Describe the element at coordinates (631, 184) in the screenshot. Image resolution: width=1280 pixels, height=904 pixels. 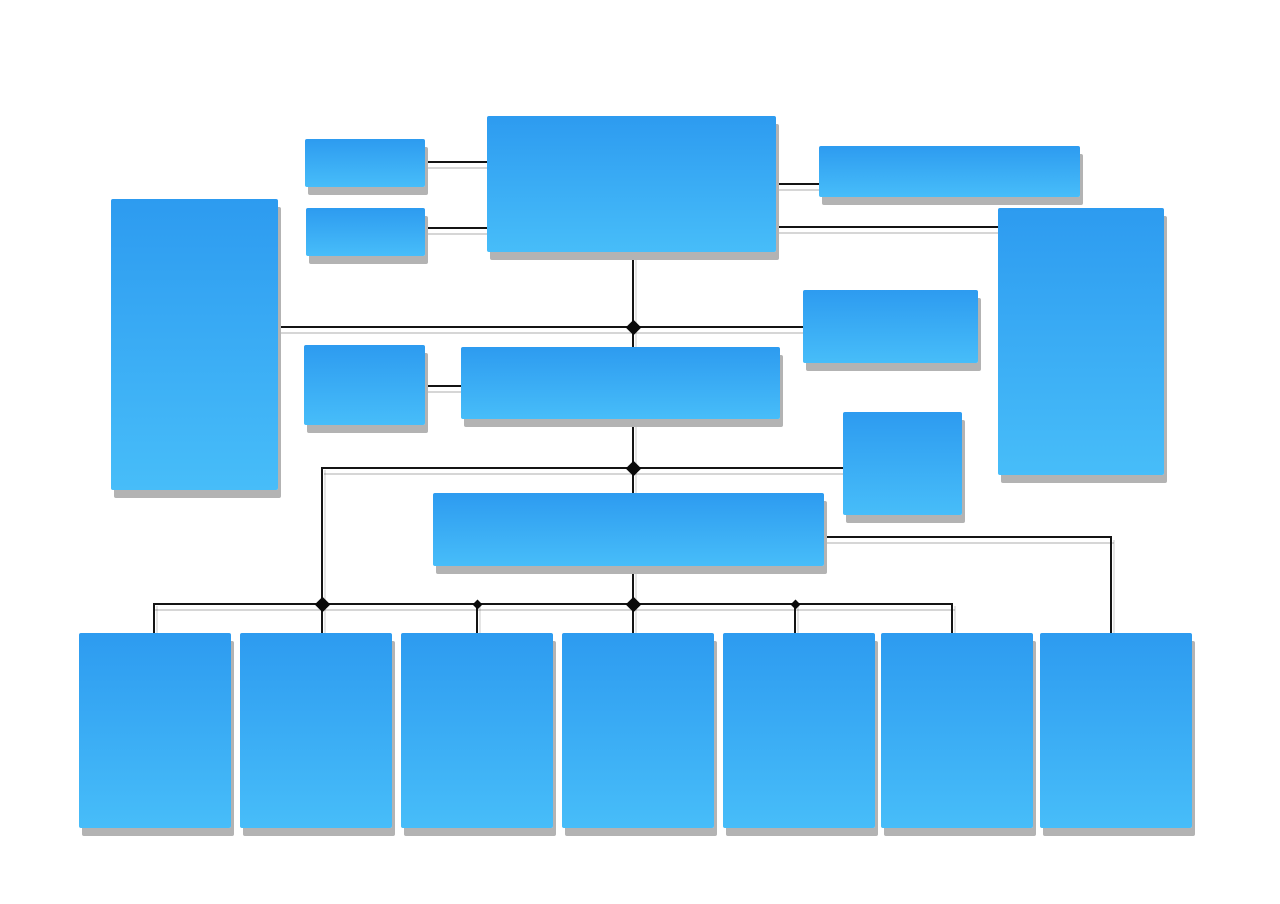
I see `node-top-center` at that location.